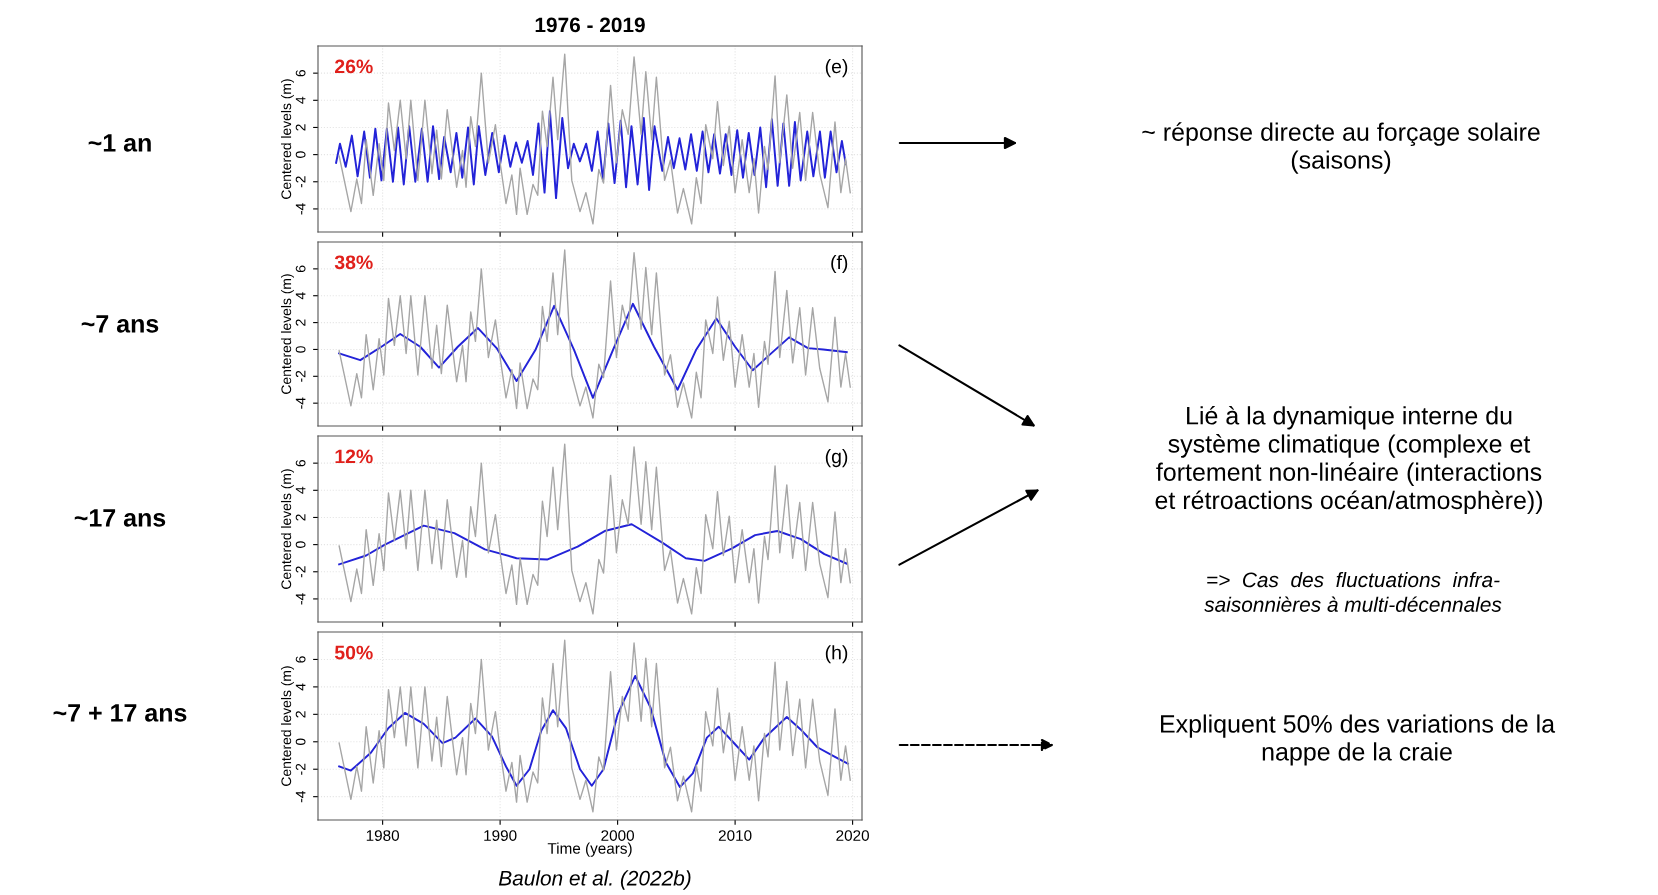 This screenshot has height=895, width=1658. Describe the element at coordinates (120, 518) in the screenshot. I see `text: ~17 ans` at that location.